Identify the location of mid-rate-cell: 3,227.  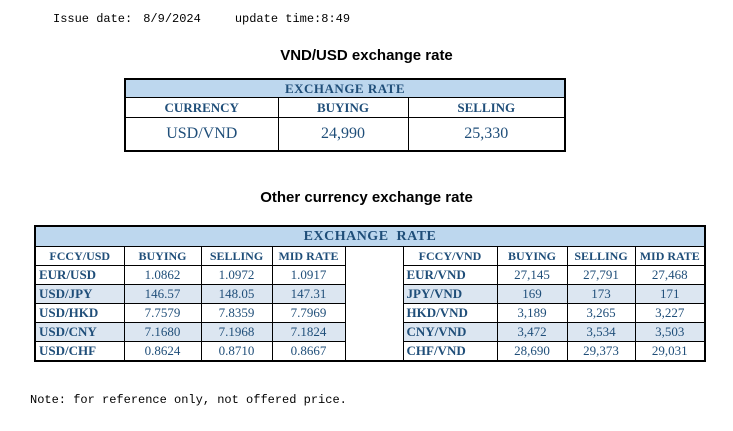
(670, 313).